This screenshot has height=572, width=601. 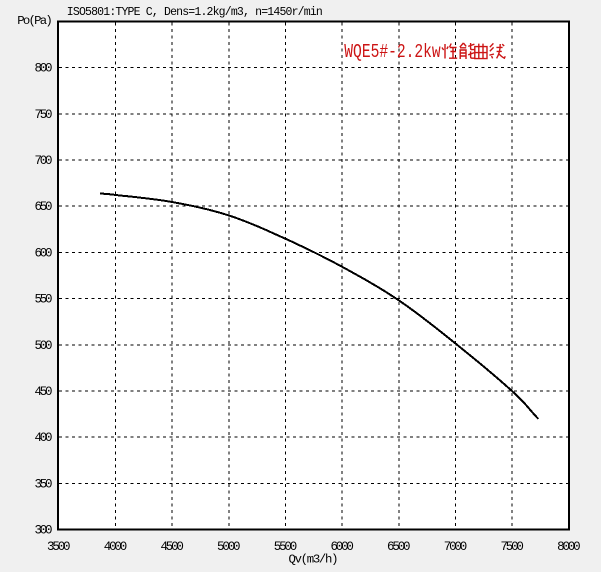 What do you see at coordinates (44, 300) in the screenshot?
I see `svg-text: 550` at bounding box center [44, 300].